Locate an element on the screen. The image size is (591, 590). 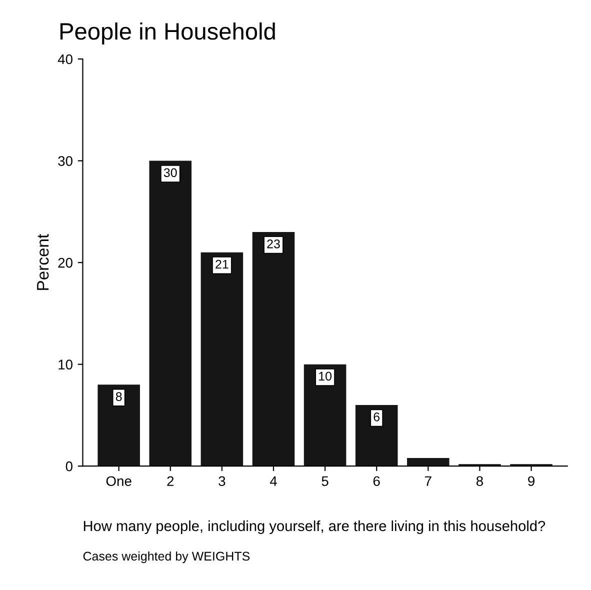
x-tick-label: 6 is located at coordinates (376, 481).